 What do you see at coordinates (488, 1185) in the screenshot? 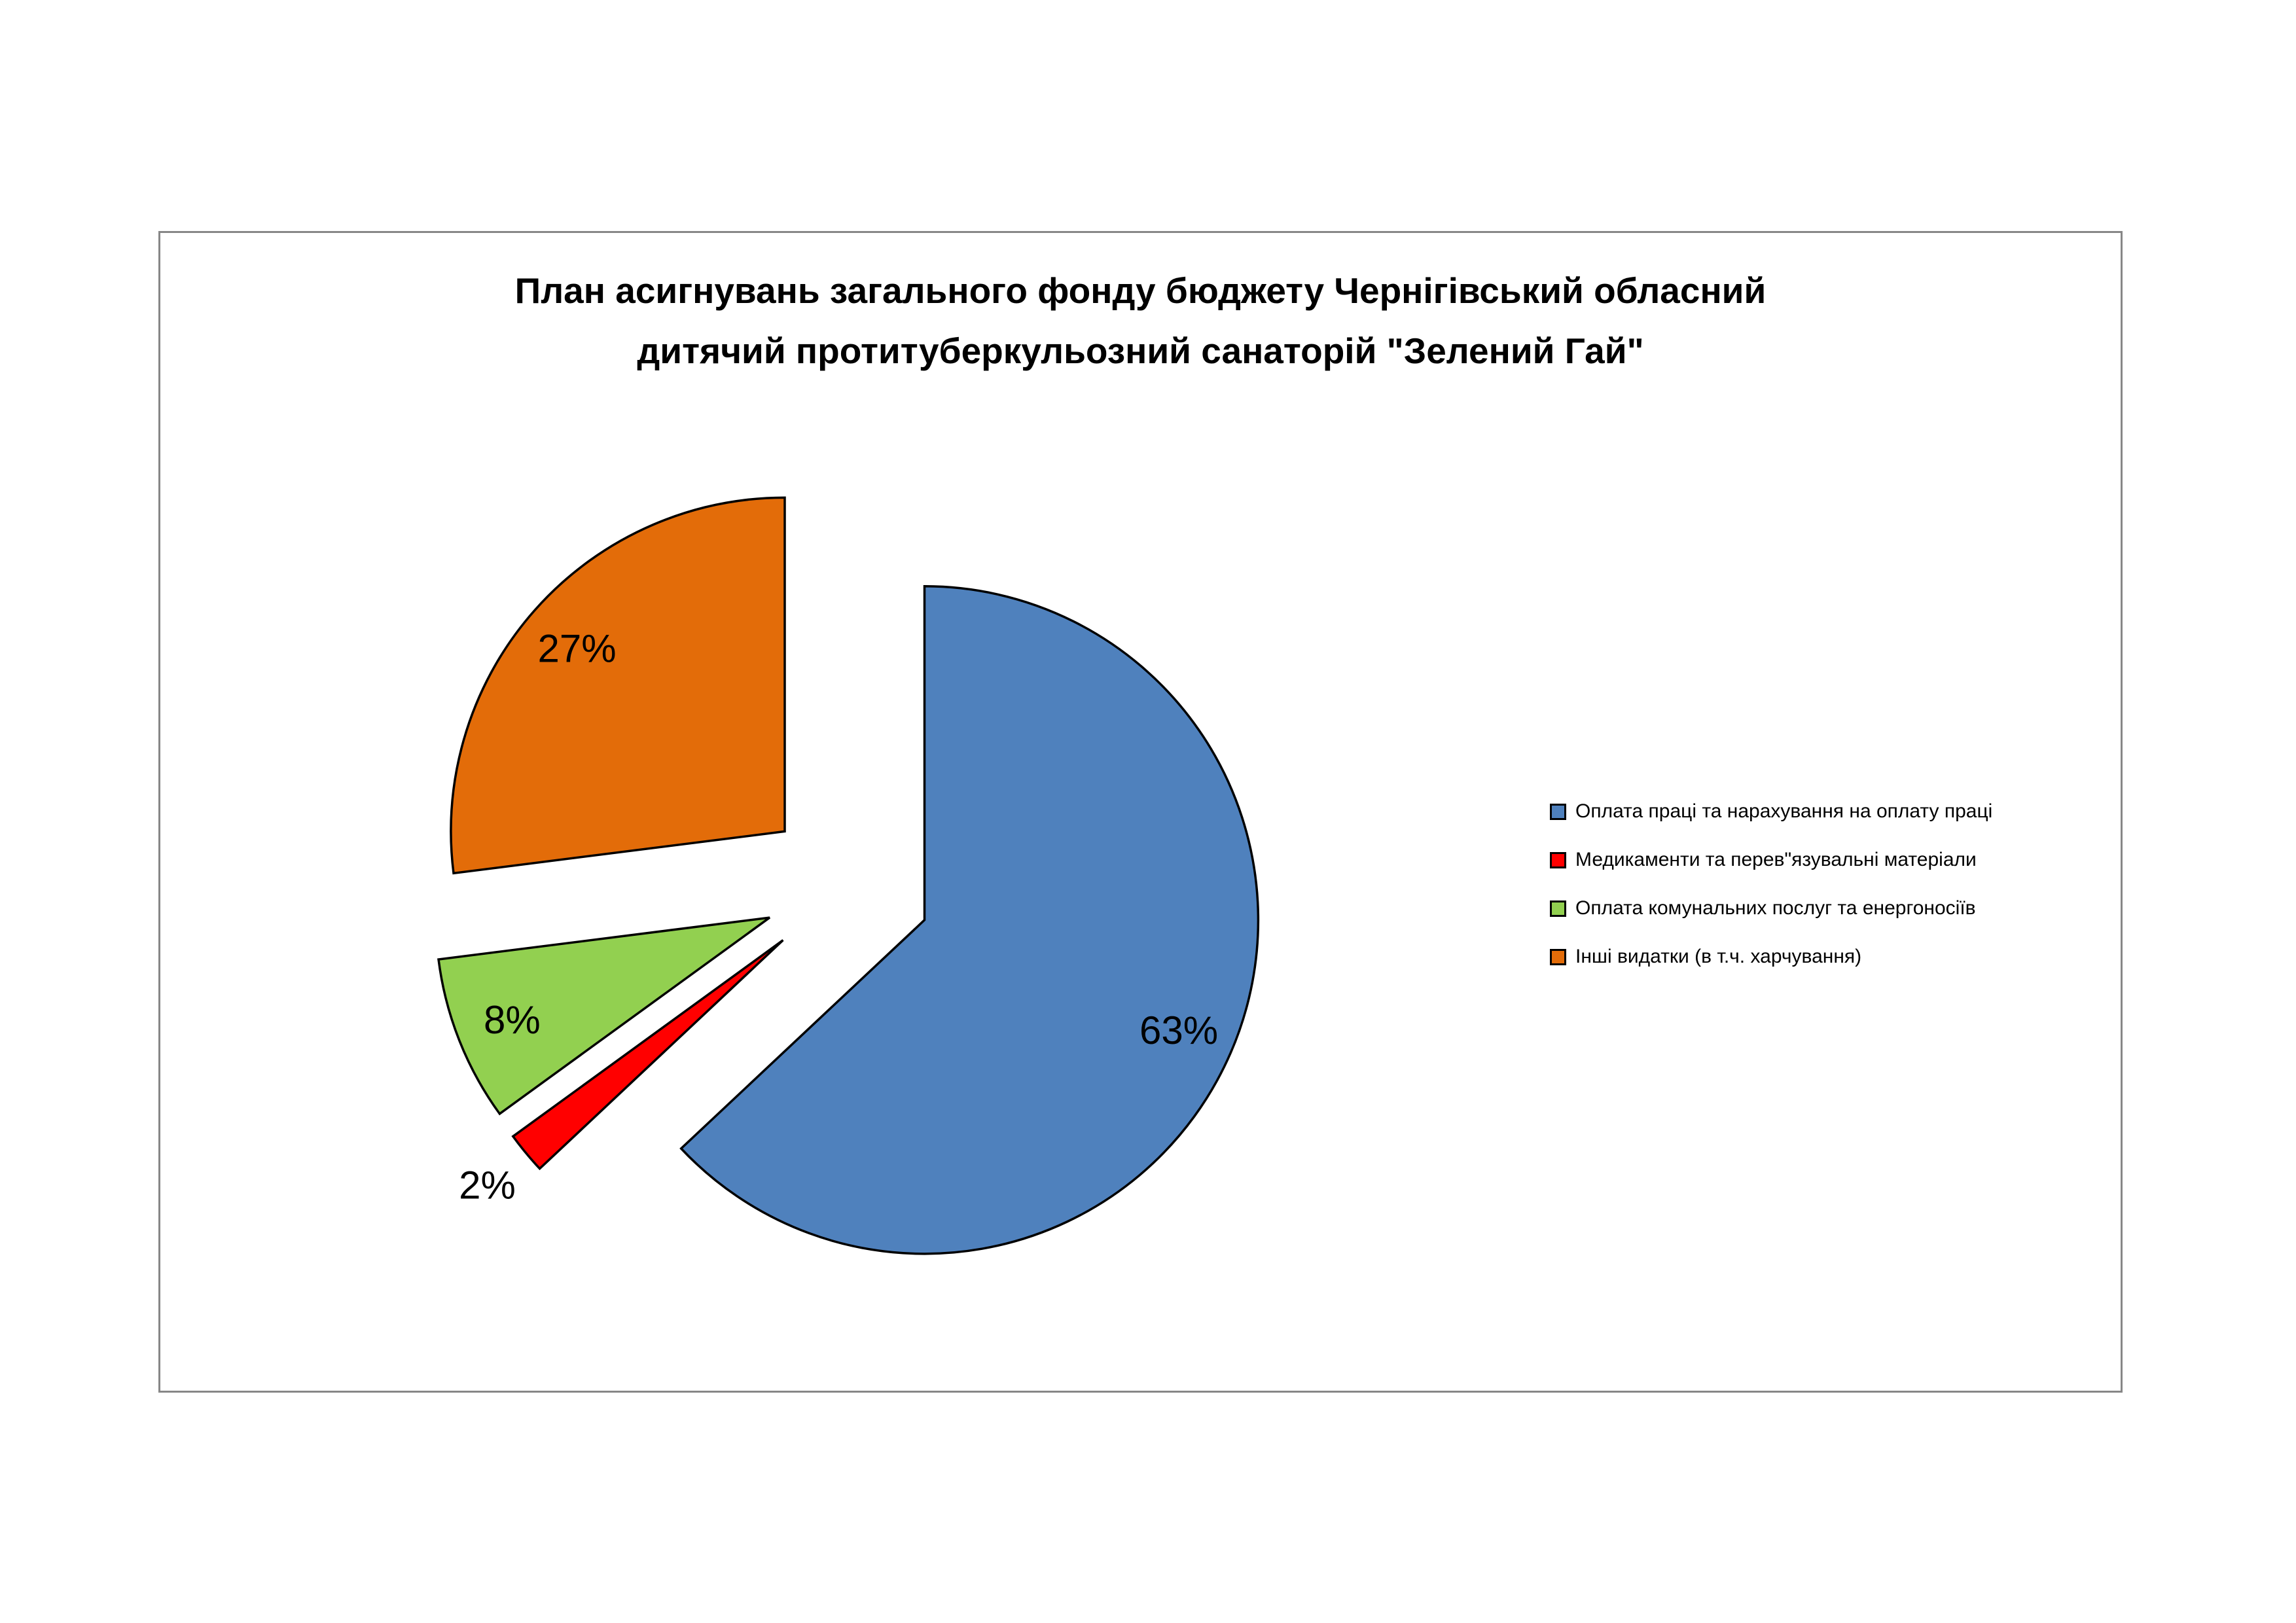
I see `pie-data-label-2: 2%` at bounding box center [488, 1185].